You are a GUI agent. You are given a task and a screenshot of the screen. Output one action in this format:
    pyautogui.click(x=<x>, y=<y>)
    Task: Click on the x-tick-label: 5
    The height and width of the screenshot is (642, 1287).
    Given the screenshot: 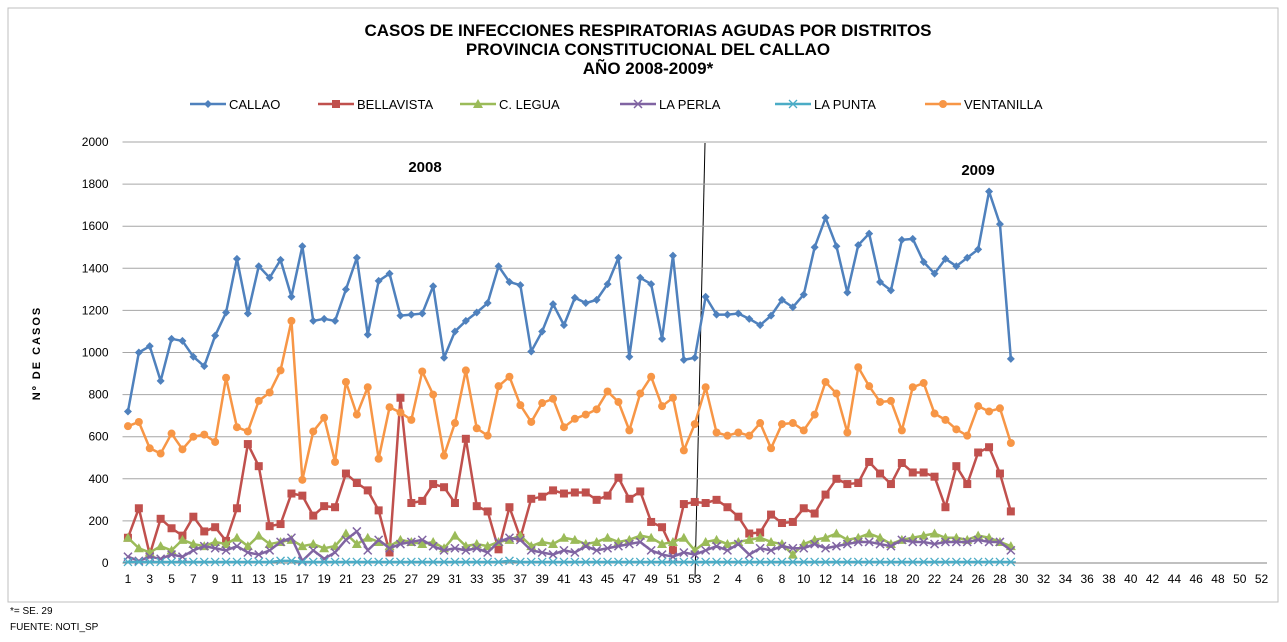 What is the action you would take?
    pyautogui.click(x=171, y=579)
    